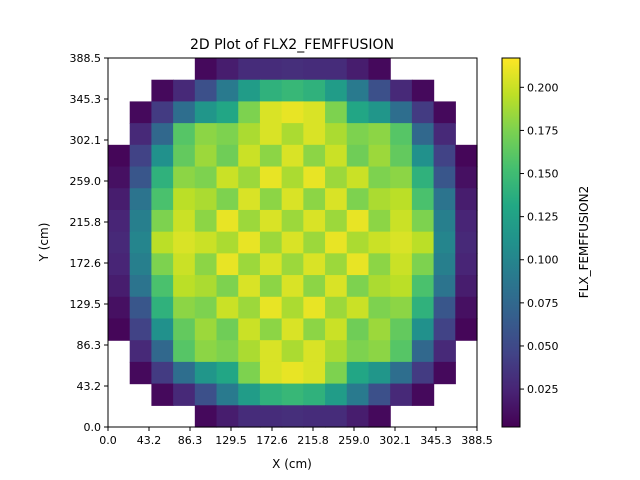  Describe the element at coordinates (543, 87) in the screenshot. I see `colorbar-tick-label: 0.200` at that location.